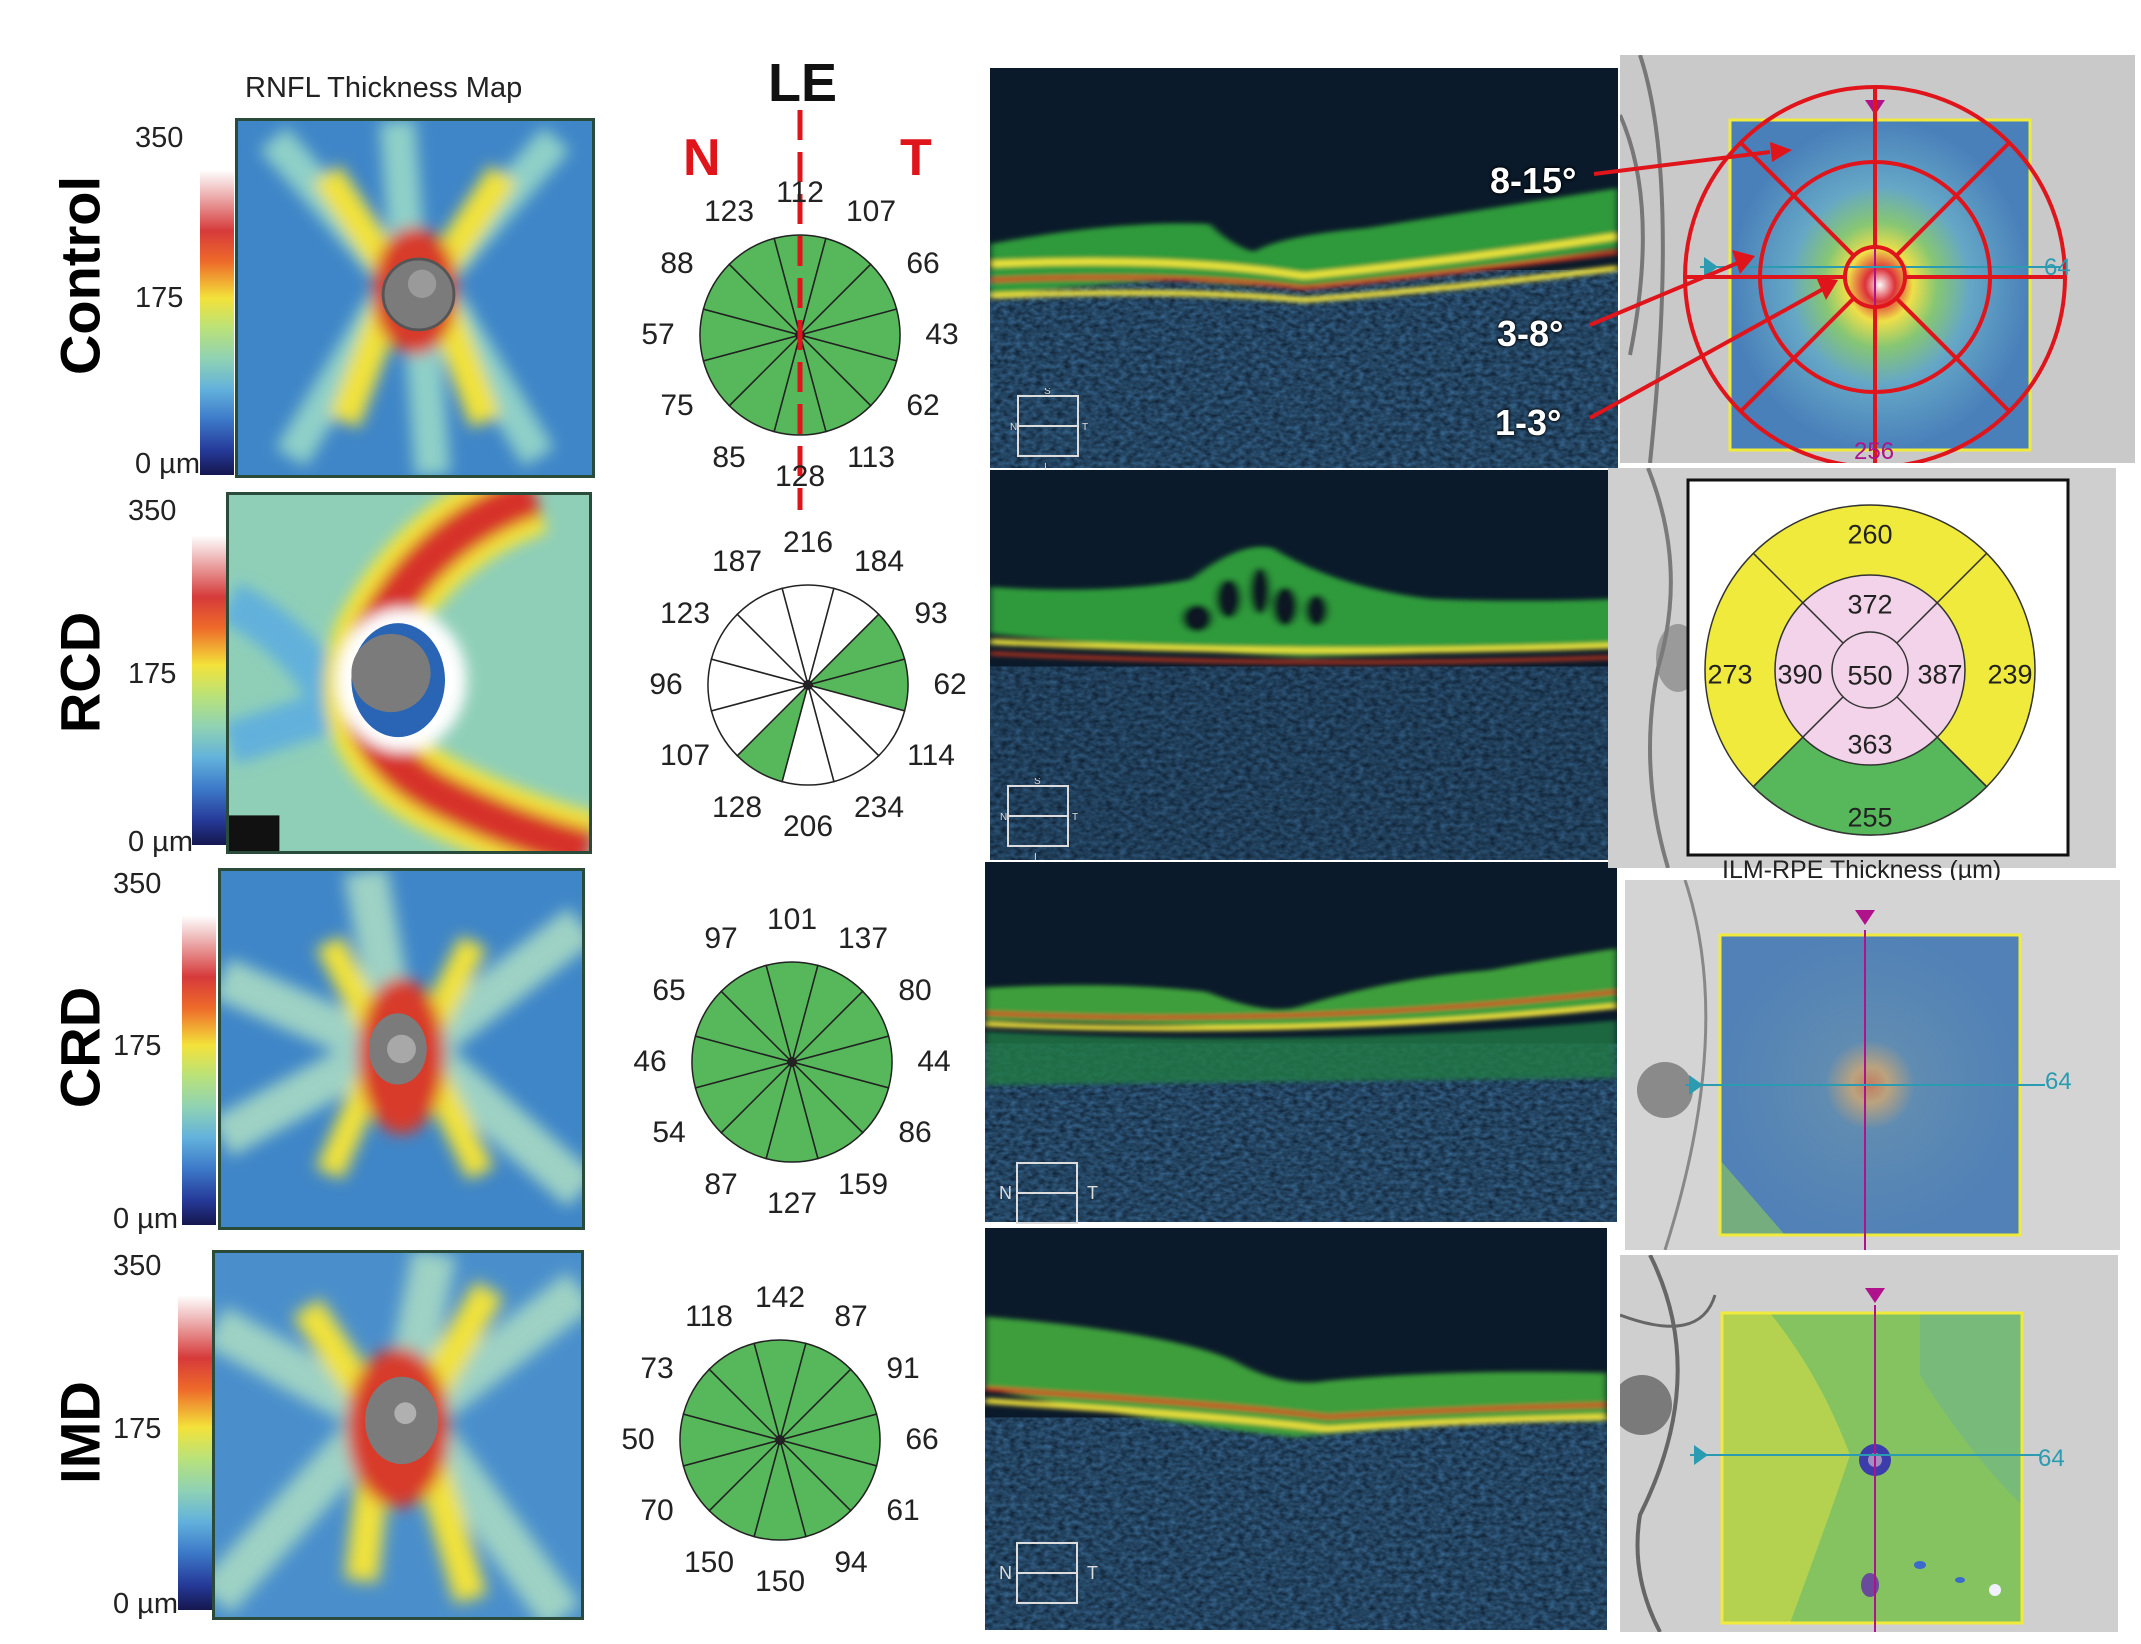 The width and height of the screenshot is (2141, 1644). Describe the element at coordinates (780, 1581) in the screenshot. I see `sector-value: 150` at that location.